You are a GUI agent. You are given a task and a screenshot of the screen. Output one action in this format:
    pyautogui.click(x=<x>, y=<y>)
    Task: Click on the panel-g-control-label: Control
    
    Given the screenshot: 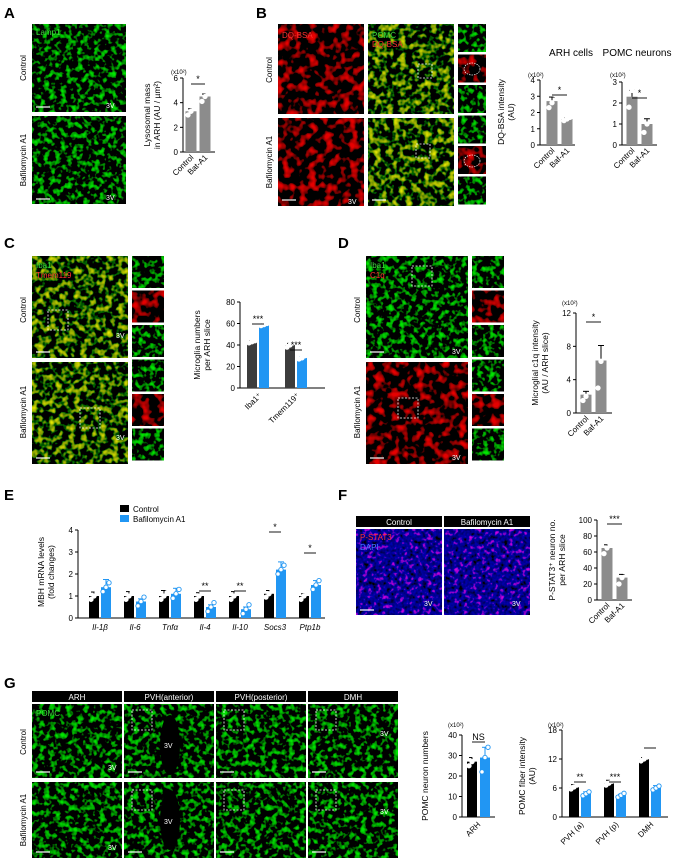 What is the action you would take?
    pyautogui.click(x=23, y=742)
    